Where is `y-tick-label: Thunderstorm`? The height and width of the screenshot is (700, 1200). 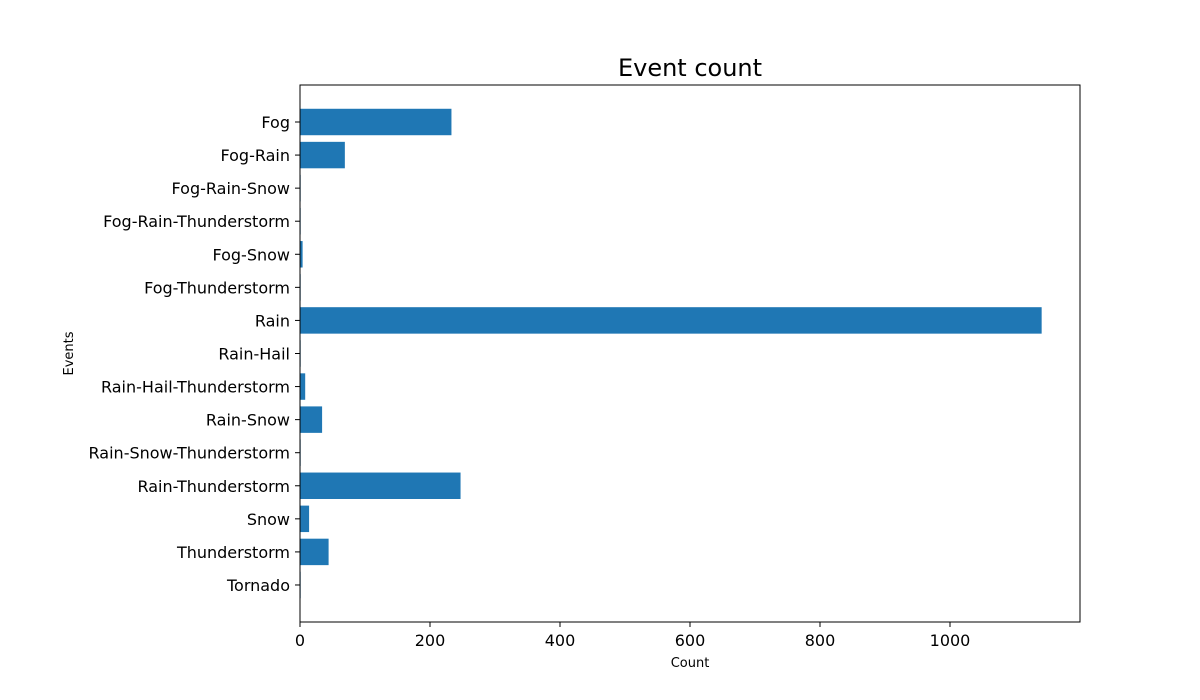
y-tick-label: Thunderstorm is located at coordinates (233, 552).